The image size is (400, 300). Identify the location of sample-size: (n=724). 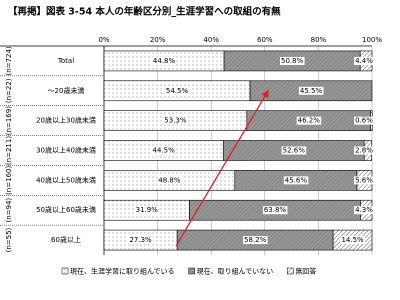
(9, 60).